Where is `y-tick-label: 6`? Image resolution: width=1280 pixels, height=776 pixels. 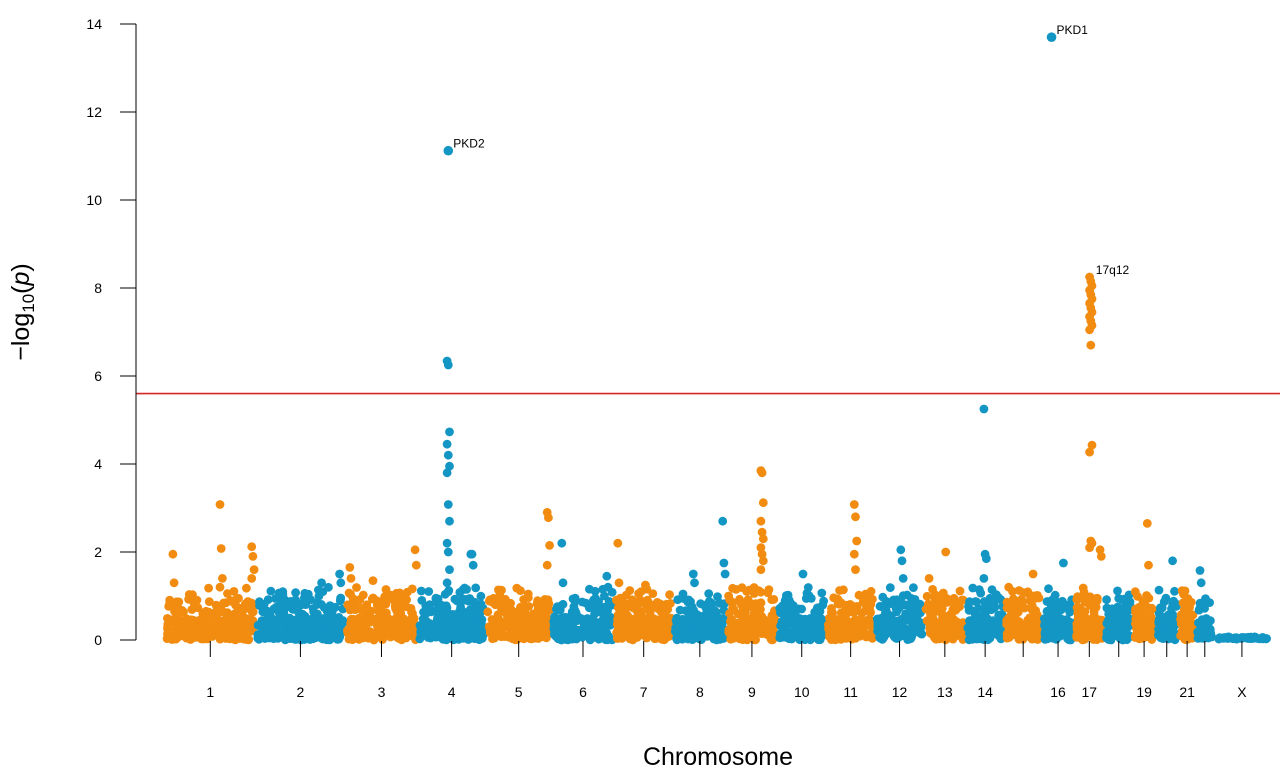
y-tick-label: 6 is located at coordinates (98, 376).